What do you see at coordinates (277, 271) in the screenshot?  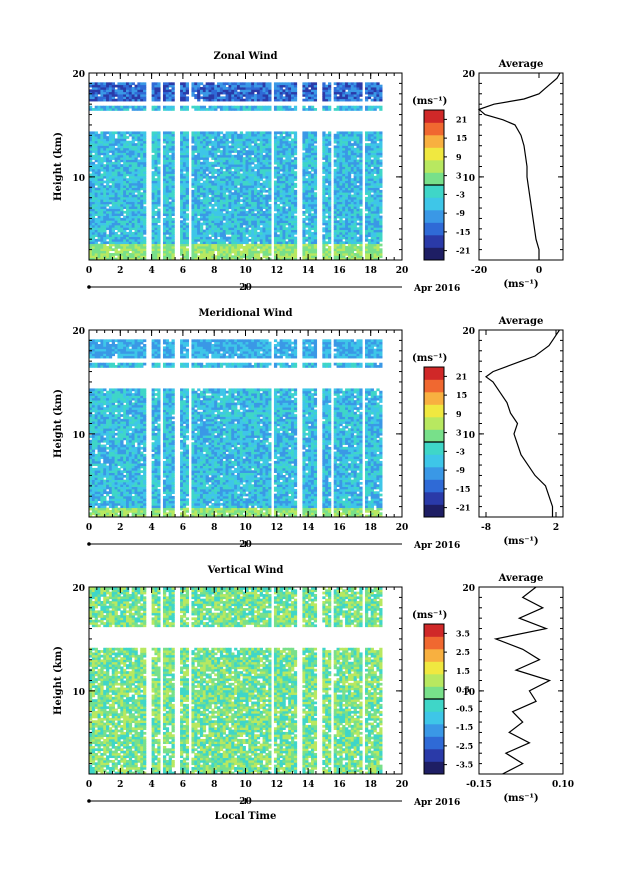 I see `x-tick-label: 12` at bounding box center [277, 271].